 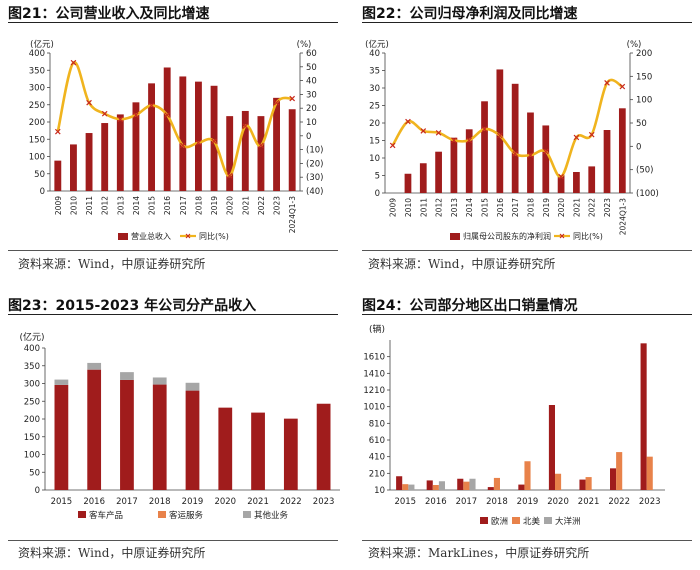 What do you see at coordinates (193, 502) in the screenshot?
I see `x-tick-label: 2019` at bounding box center [193, 502].